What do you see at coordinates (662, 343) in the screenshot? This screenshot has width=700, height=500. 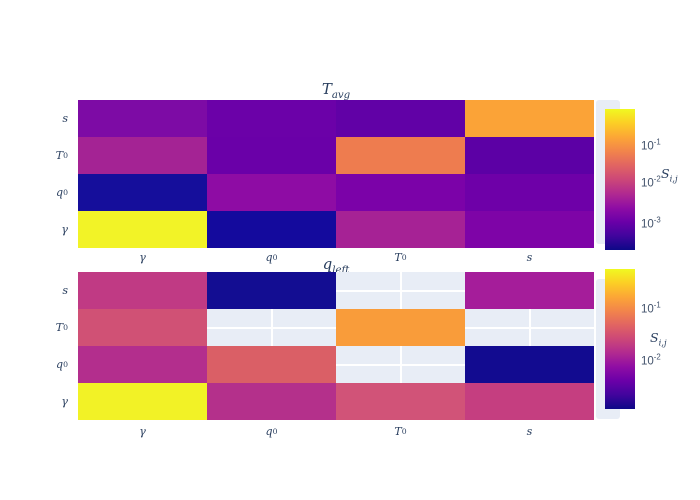 I see `colorbar-title-q-left-sub: i,j` at bounding box center [662, 343].